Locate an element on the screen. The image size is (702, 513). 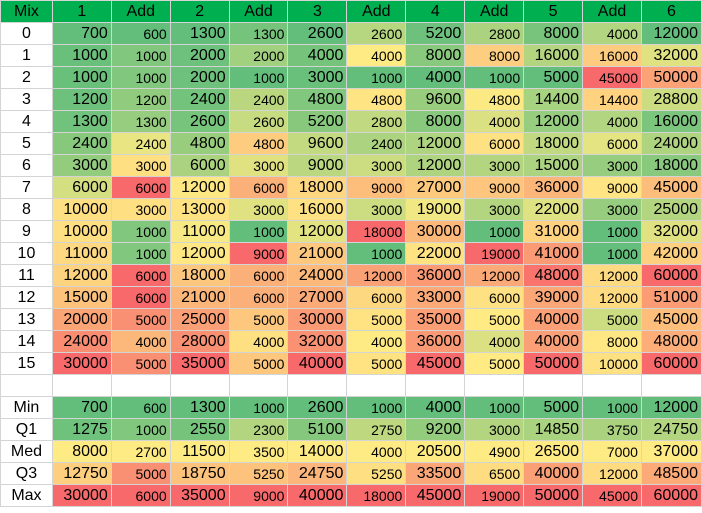
value-cell: 28000 is located at coordinates (199, 341).